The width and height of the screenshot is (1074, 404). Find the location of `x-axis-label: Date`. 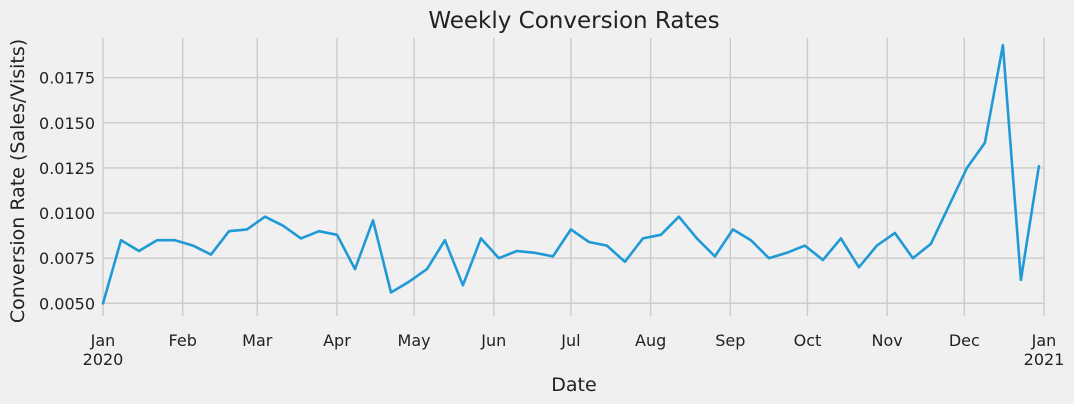

x-axis-label: Date is located at coordinates (573, 385).